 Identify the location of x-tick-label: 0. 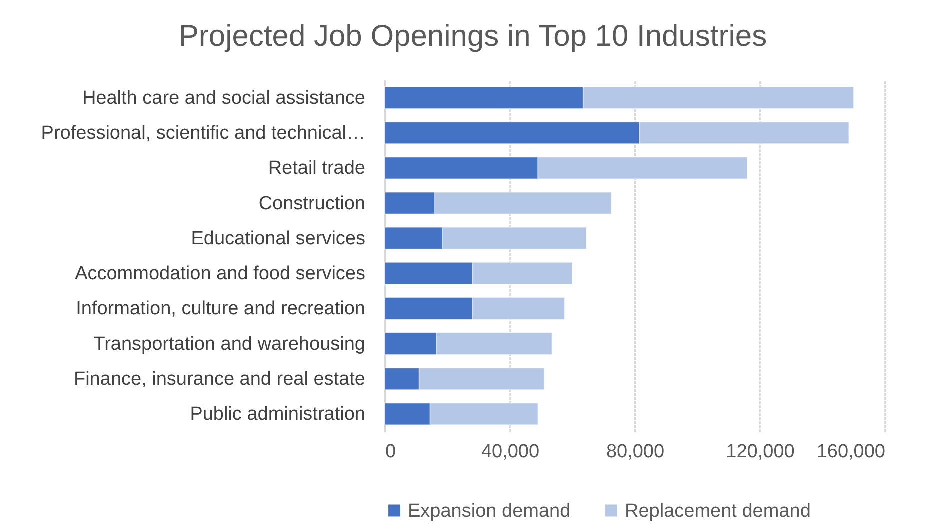
(391, 452).